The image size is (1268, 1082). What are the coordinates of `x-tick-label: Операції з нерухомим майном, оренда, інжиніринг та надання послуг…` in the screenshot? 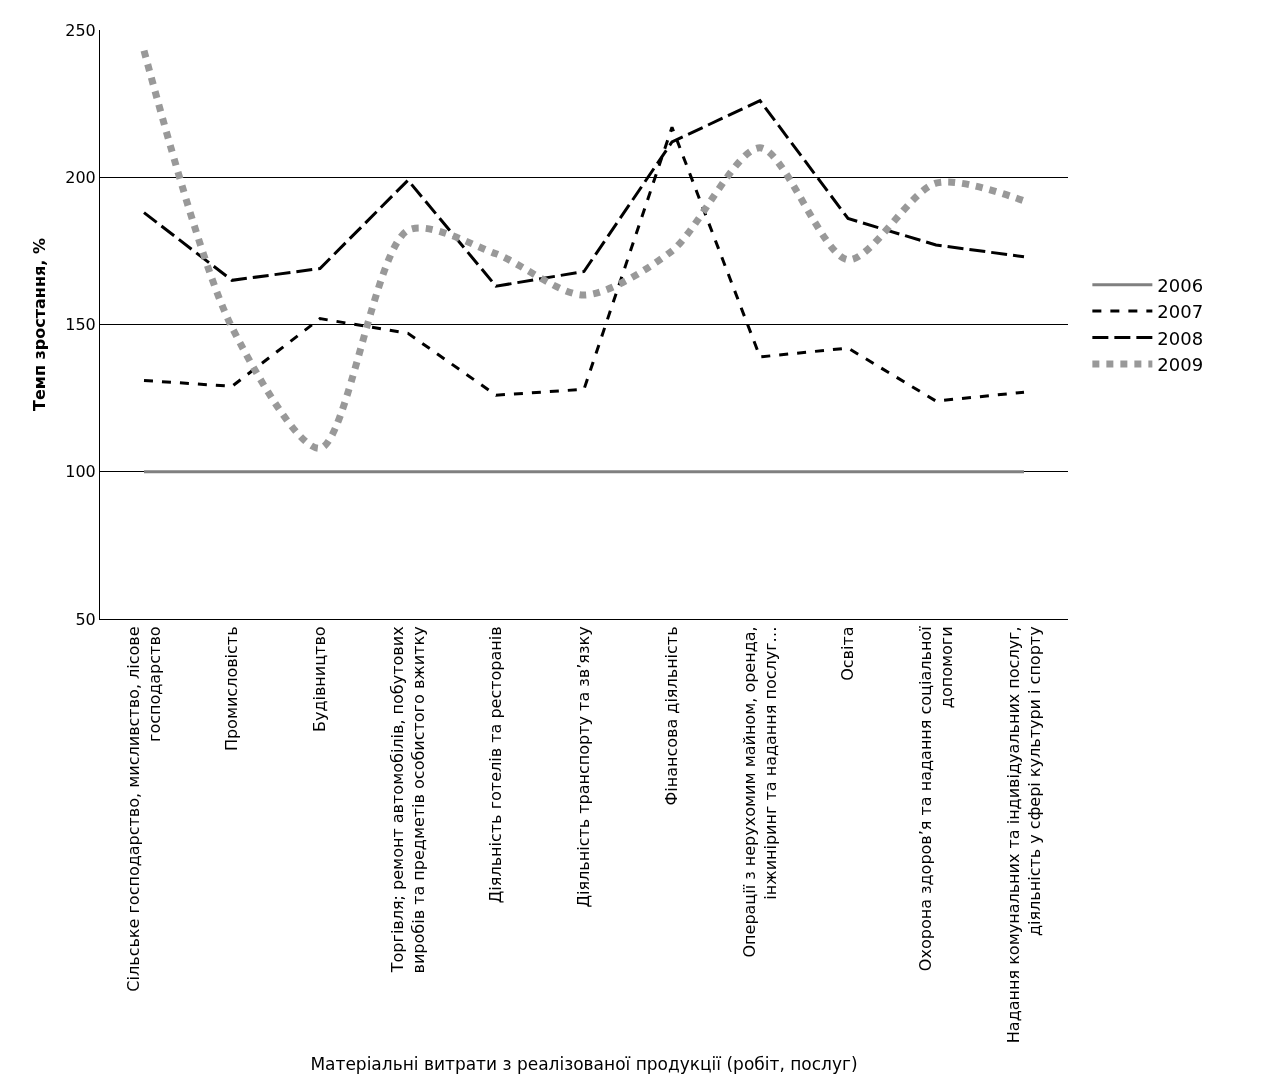 It's located at (759, 792).